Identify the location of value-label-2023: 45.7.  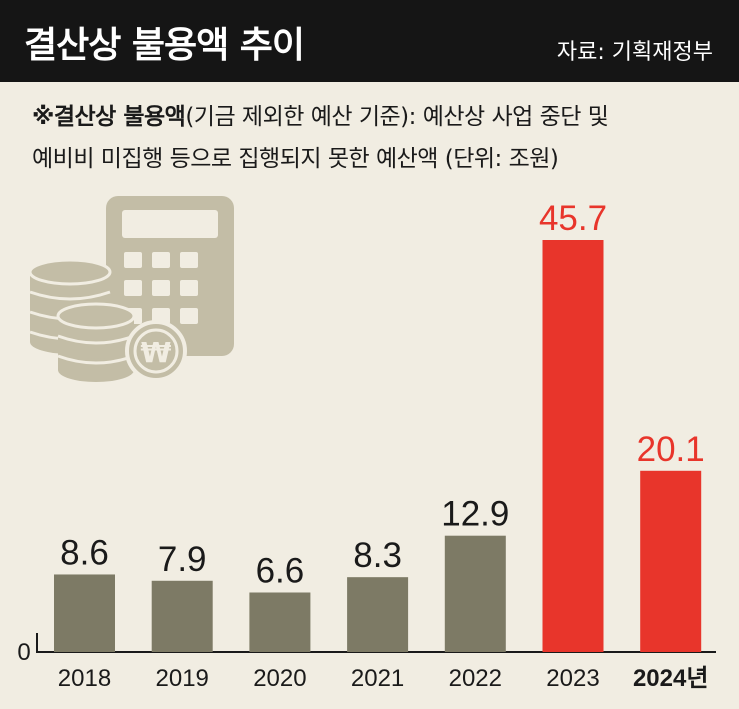
(573, 218).